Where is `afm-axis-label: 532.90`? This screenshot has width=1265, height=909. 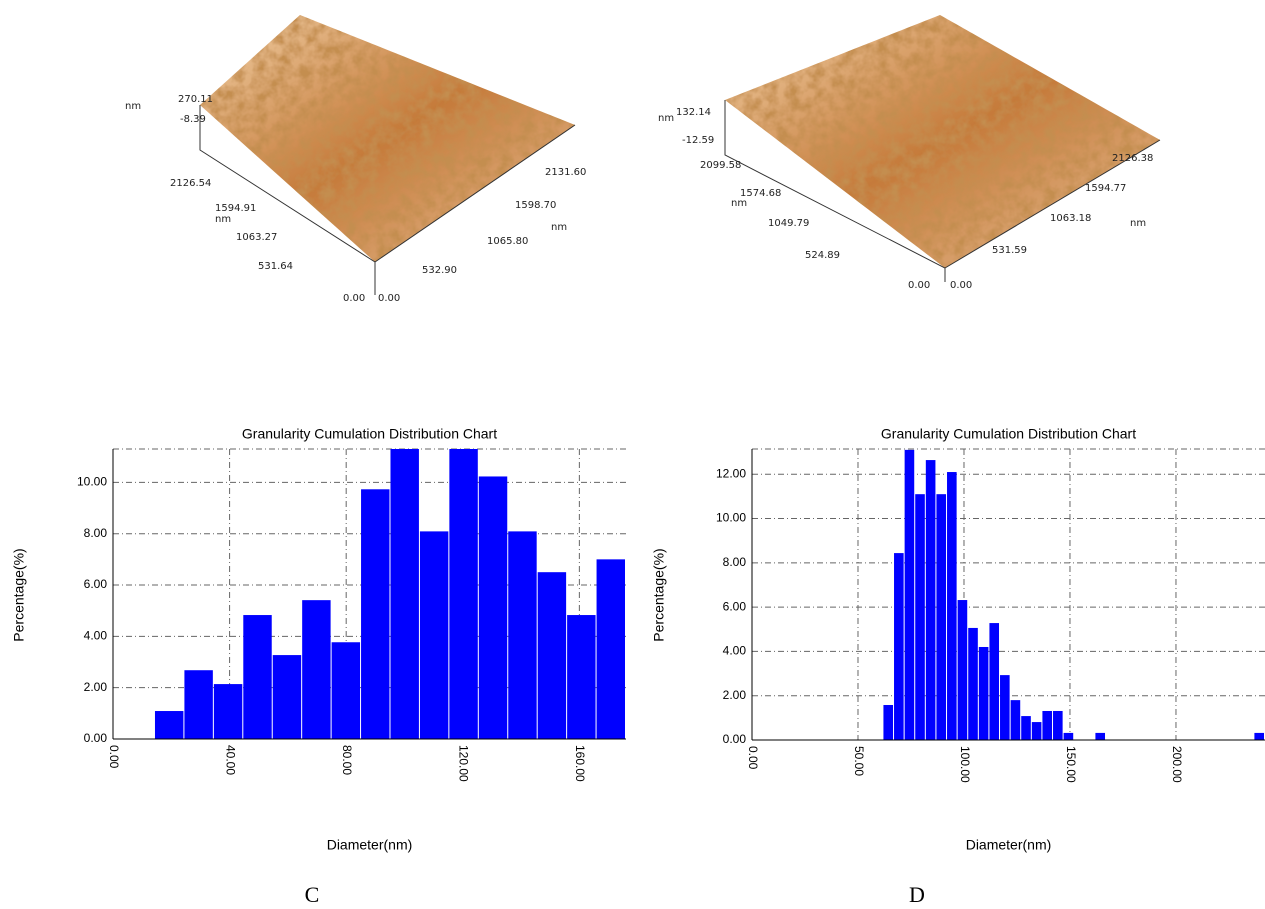
afm-axis-label: 532.90 is located at coordinates (439, 270).